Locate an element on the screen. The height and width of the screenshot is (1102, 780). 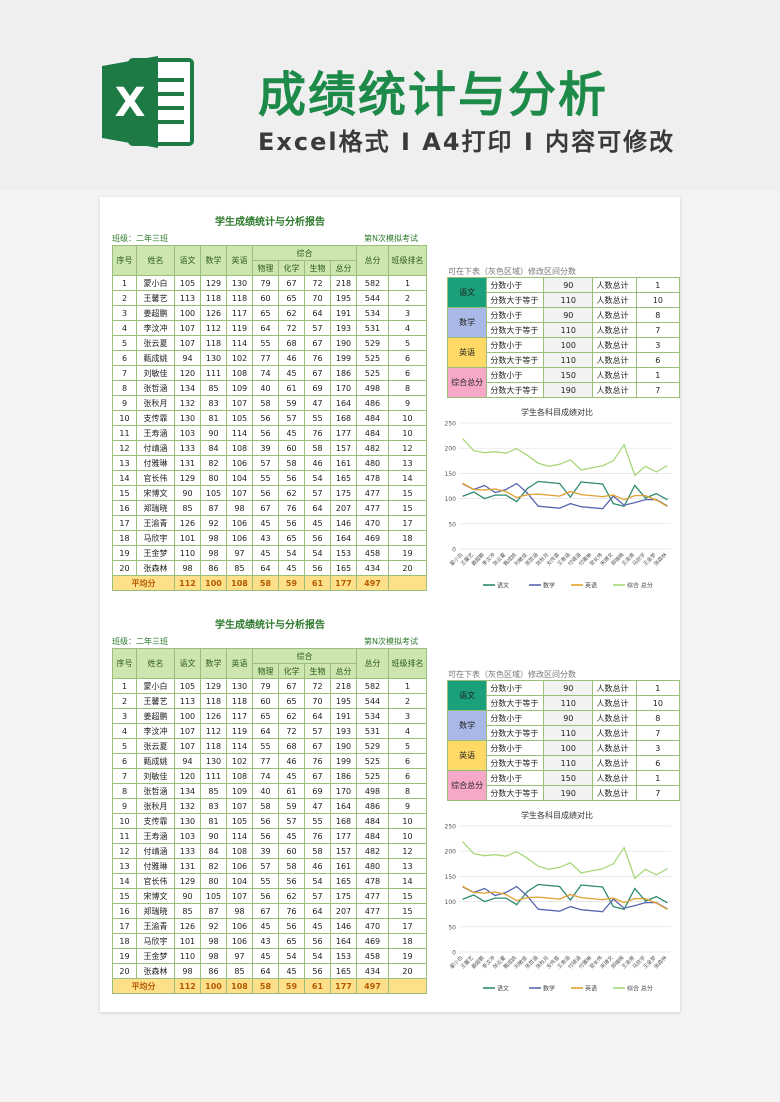
table-cell: 186 is located at coordinates (343, 373).